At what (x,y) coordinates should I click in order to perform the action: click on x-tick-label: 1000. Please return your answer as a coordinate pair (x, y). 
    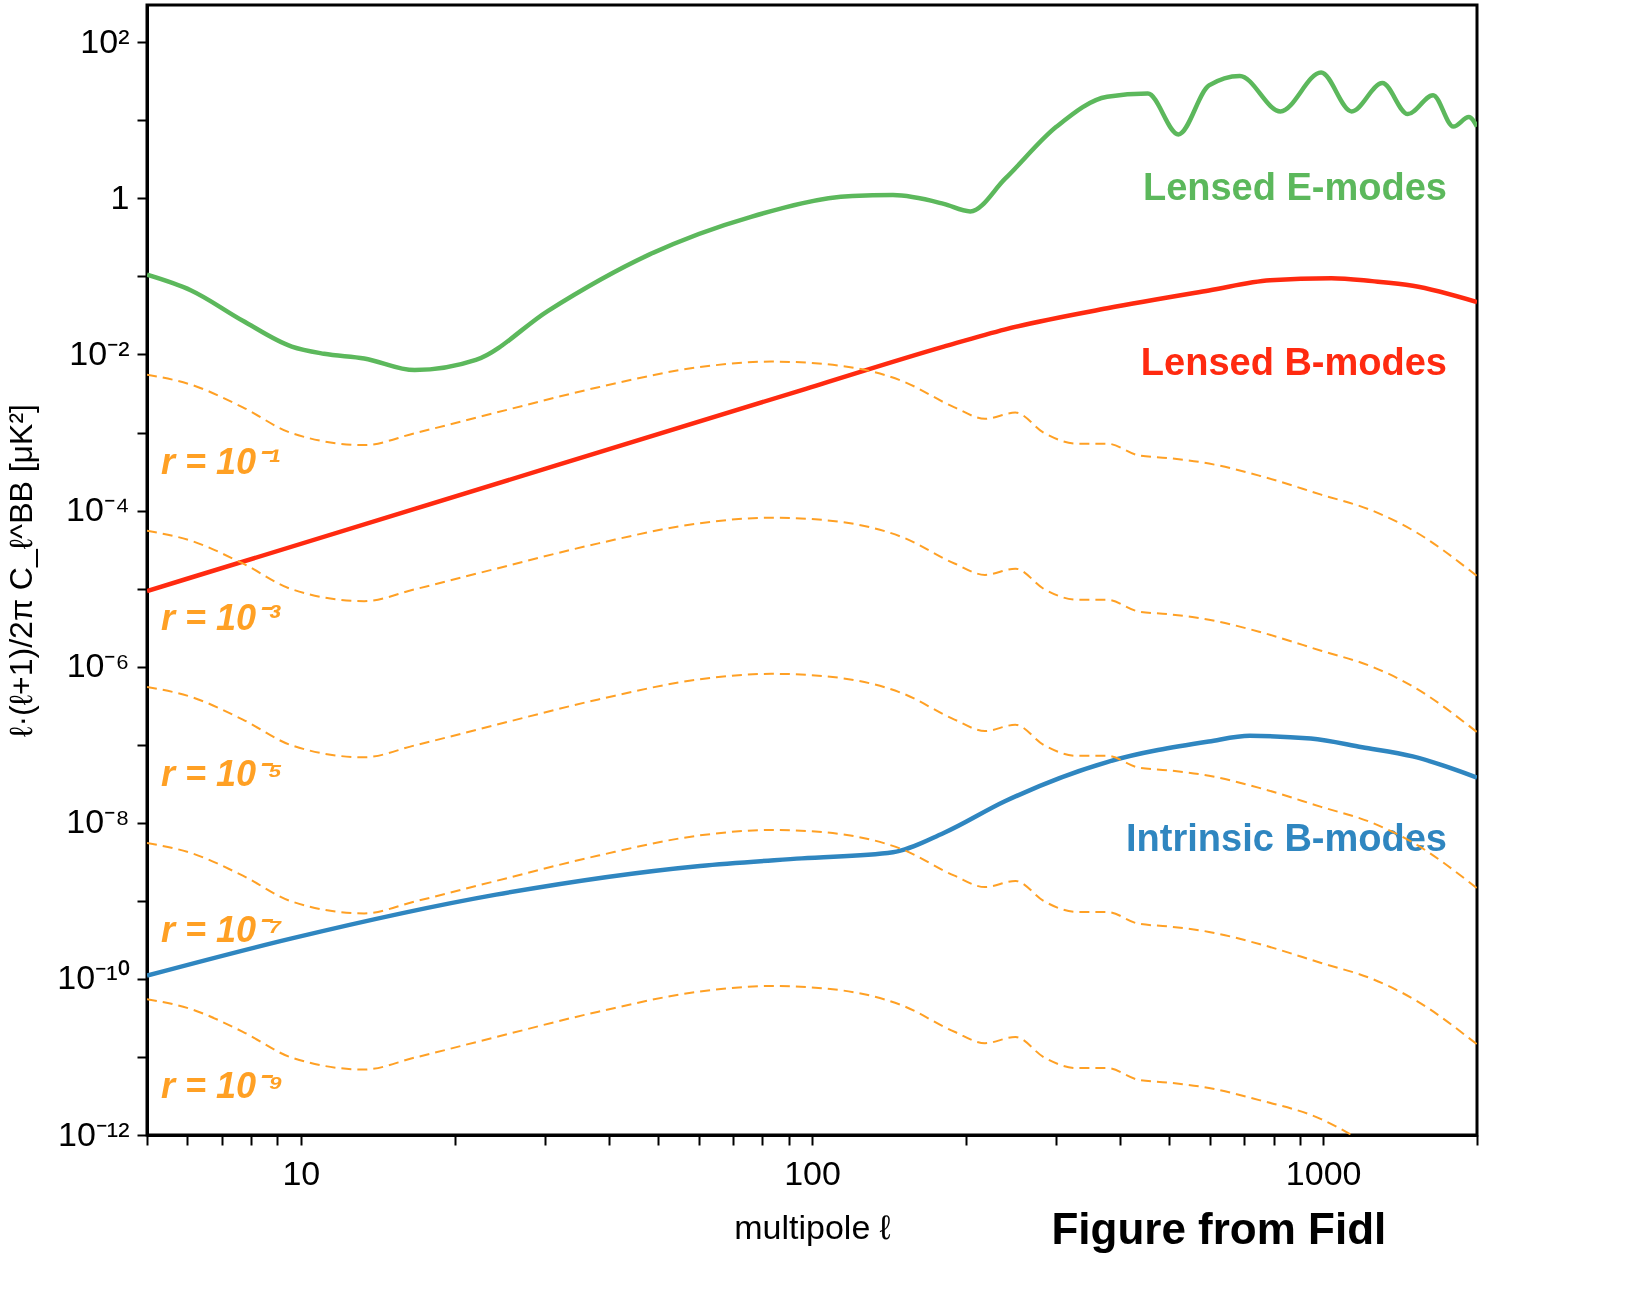
    Looking at the image, I should click on (1323, 1172).